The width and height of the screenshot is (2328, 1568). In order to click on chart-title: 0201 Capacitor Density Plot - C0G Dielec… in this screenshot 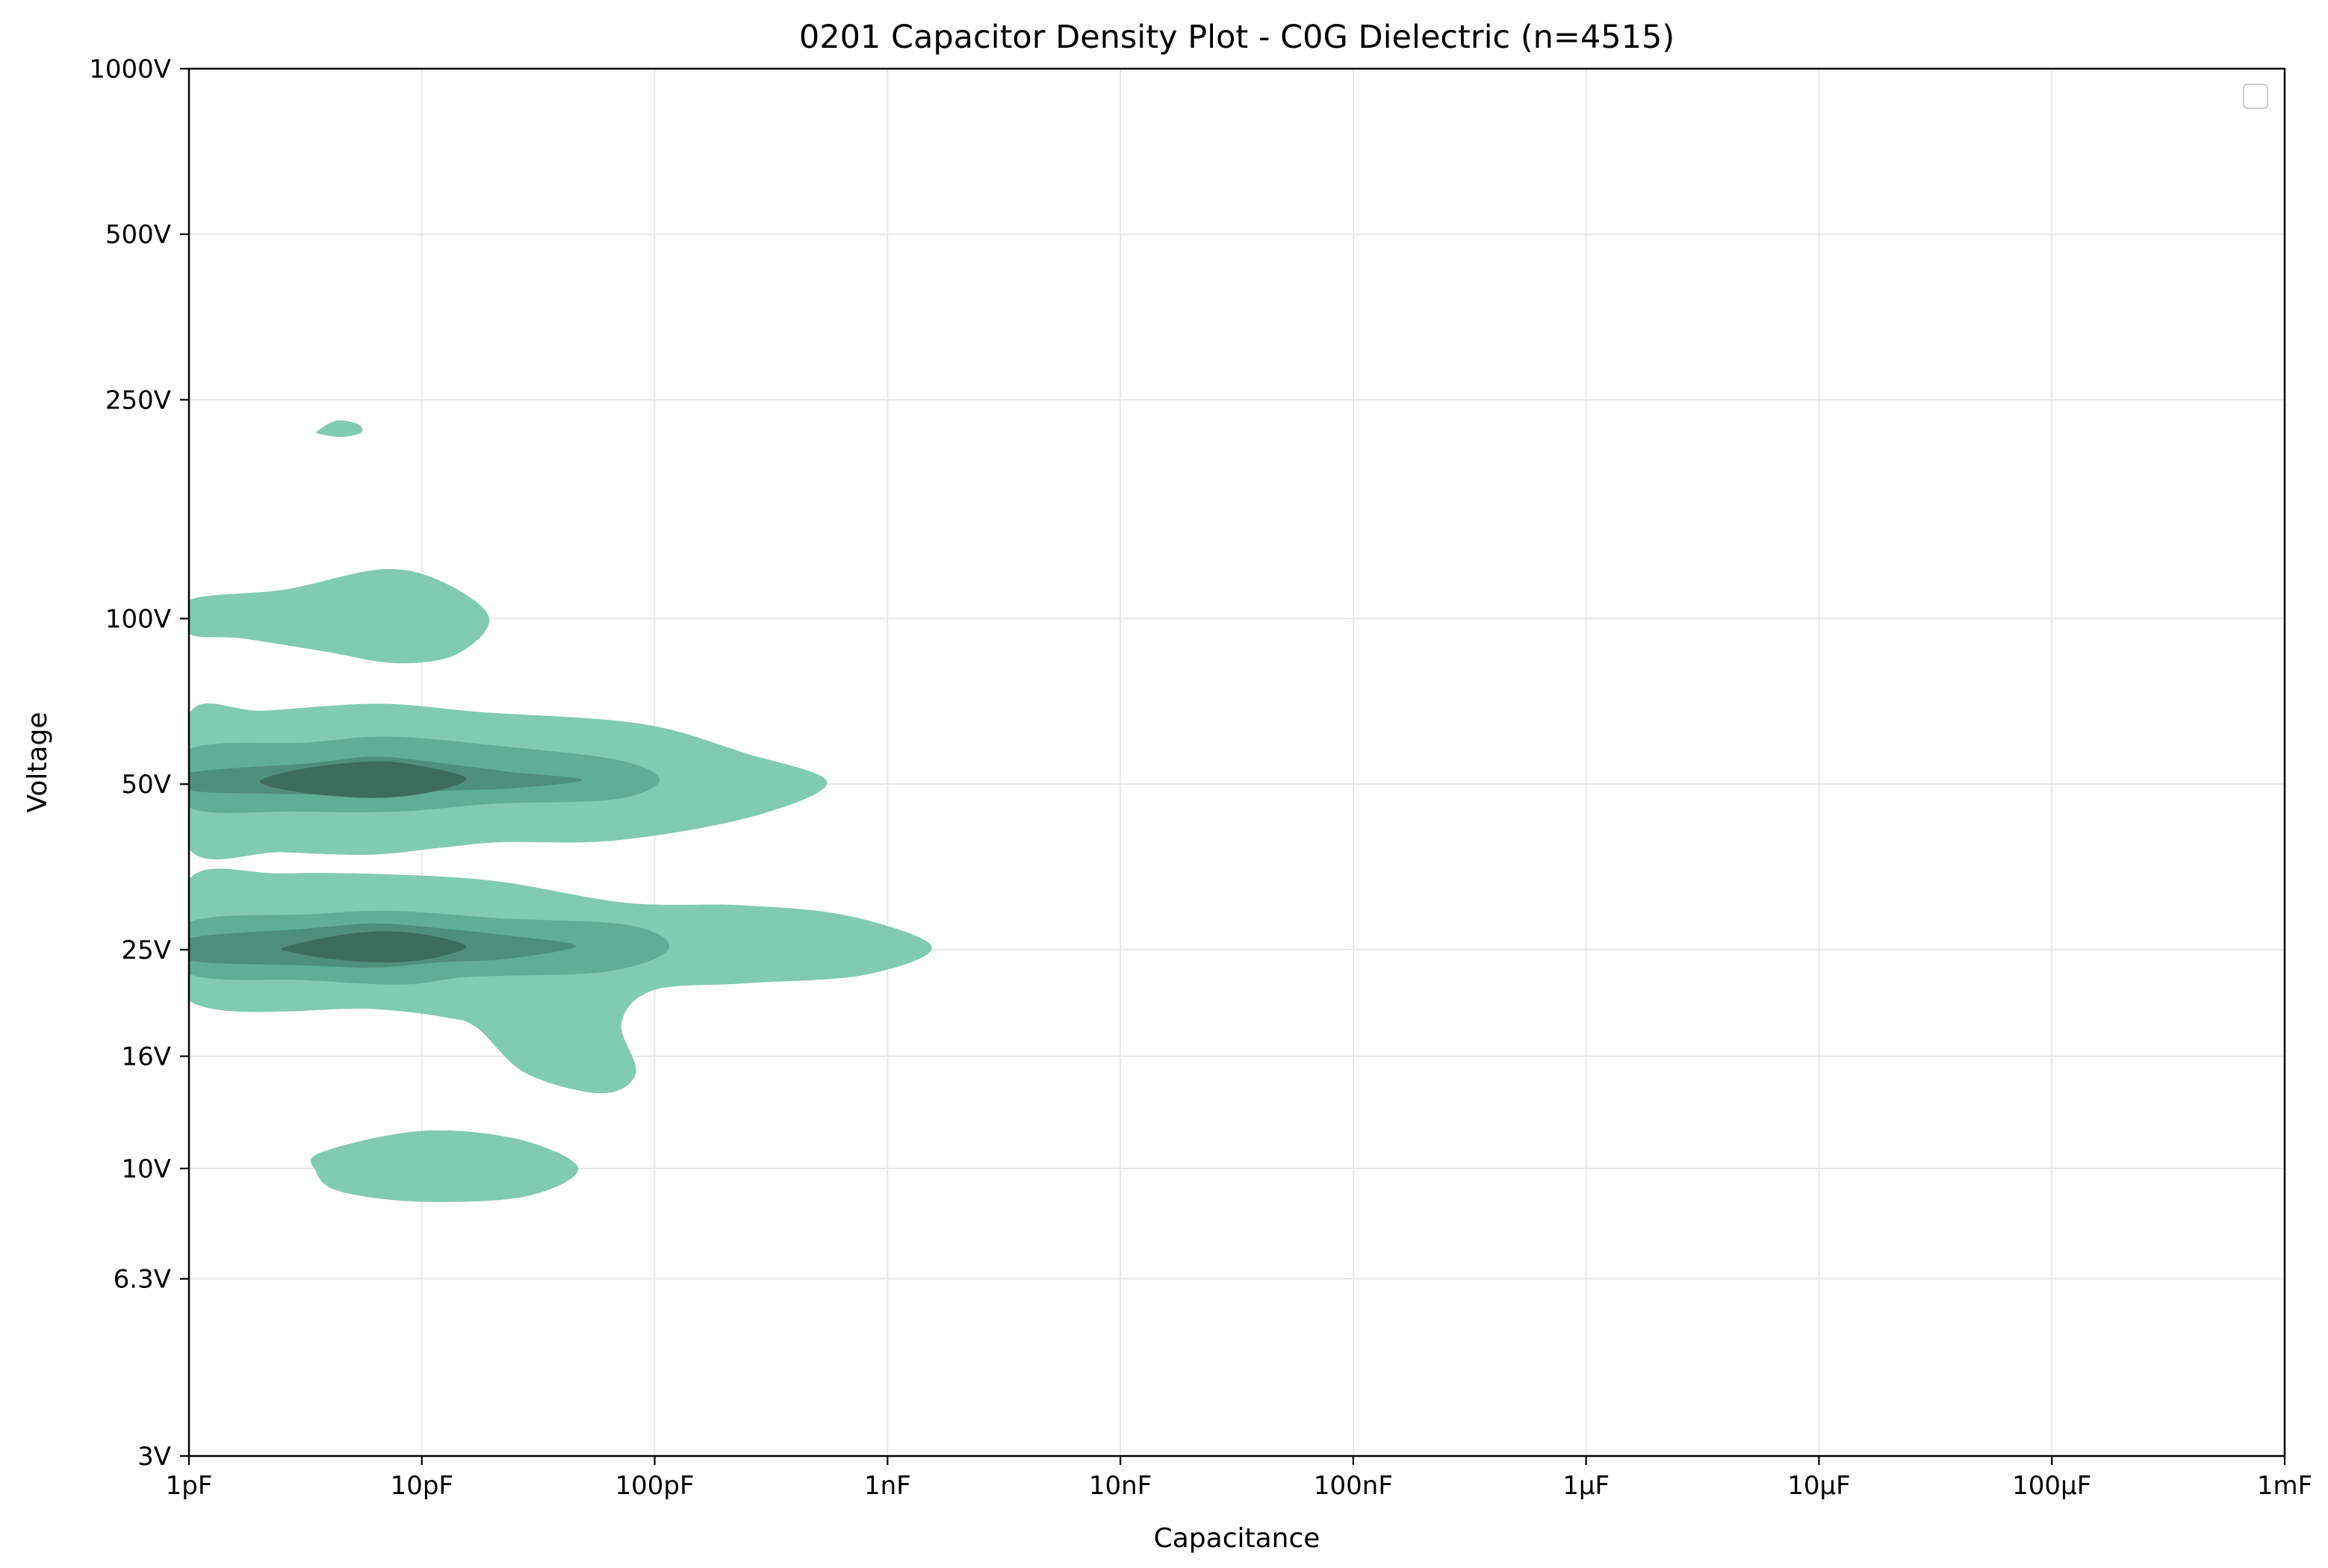, I will do `click(1236, 37)`.